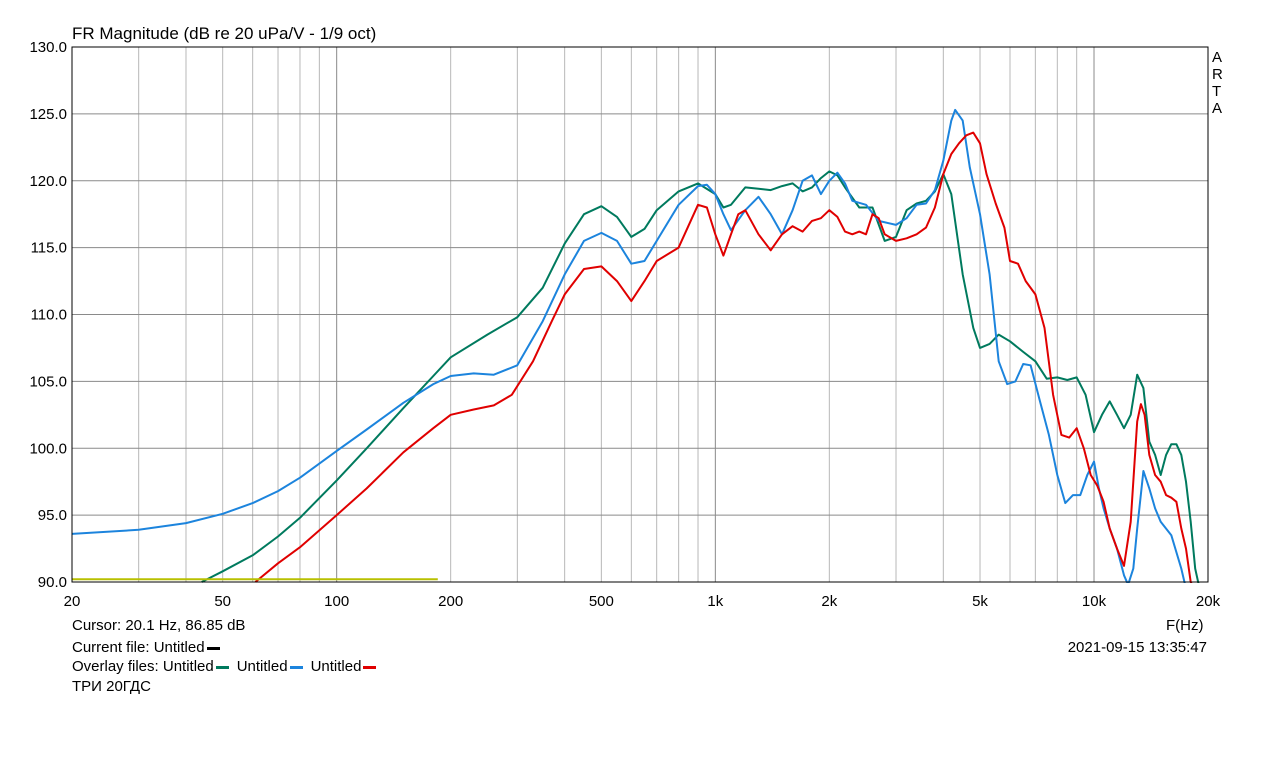  I want to click on cursor-readout: Cursor: 20.1 Hz, 86.85 dB, so click(159, 625).